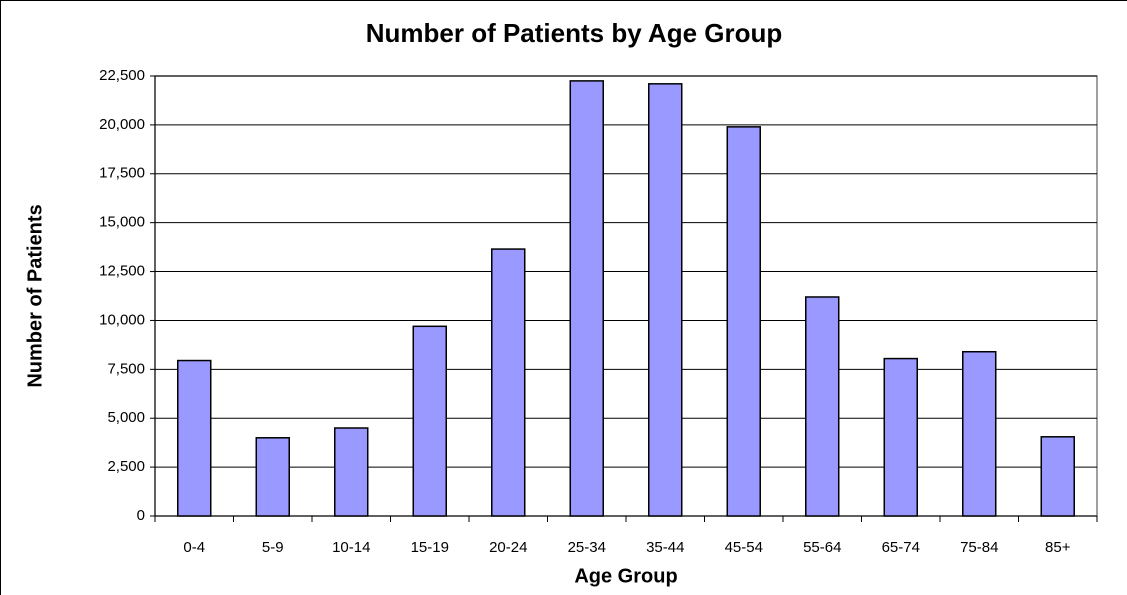 The image size is (1127, 595). What do you see at coordinates (508, 547) in the screenshot?
I see `x-tick-label: 20-24` at bounding box center [508, 547].